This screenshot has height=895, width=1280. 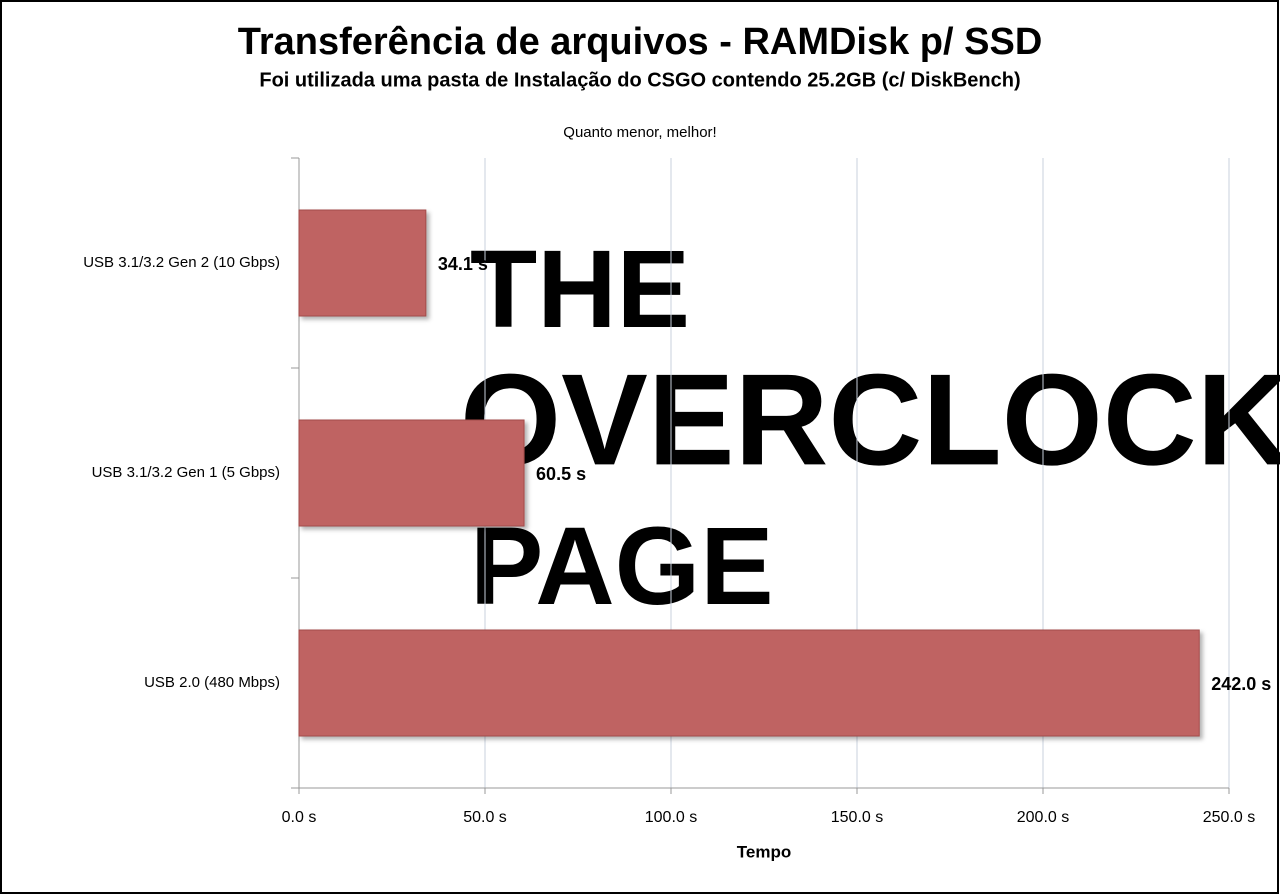 I want to click on watermark-text: THE, so click(x=580, y=289).